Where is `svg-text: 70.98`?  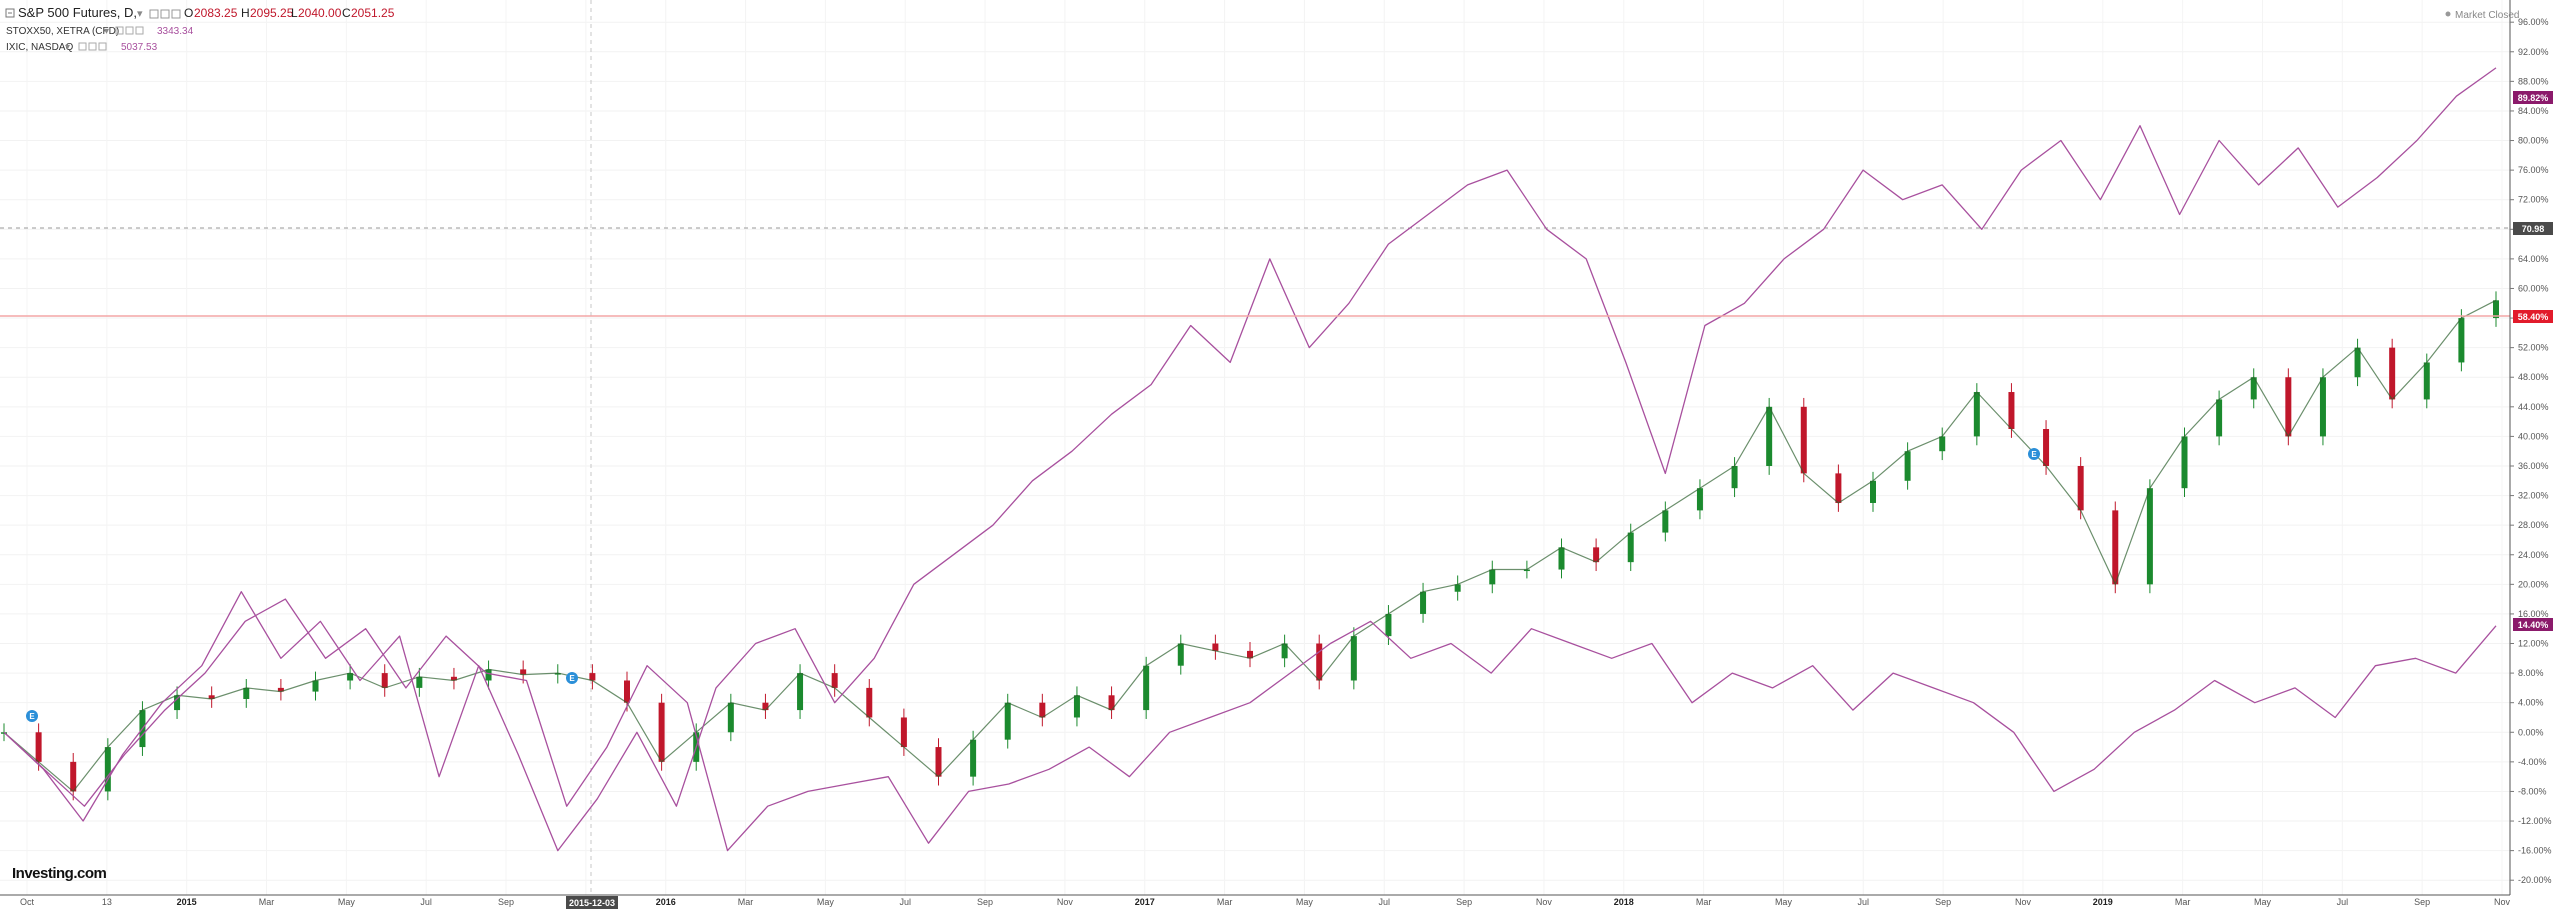 svg-text: 70.98 is located at coordinates (2533, 229).